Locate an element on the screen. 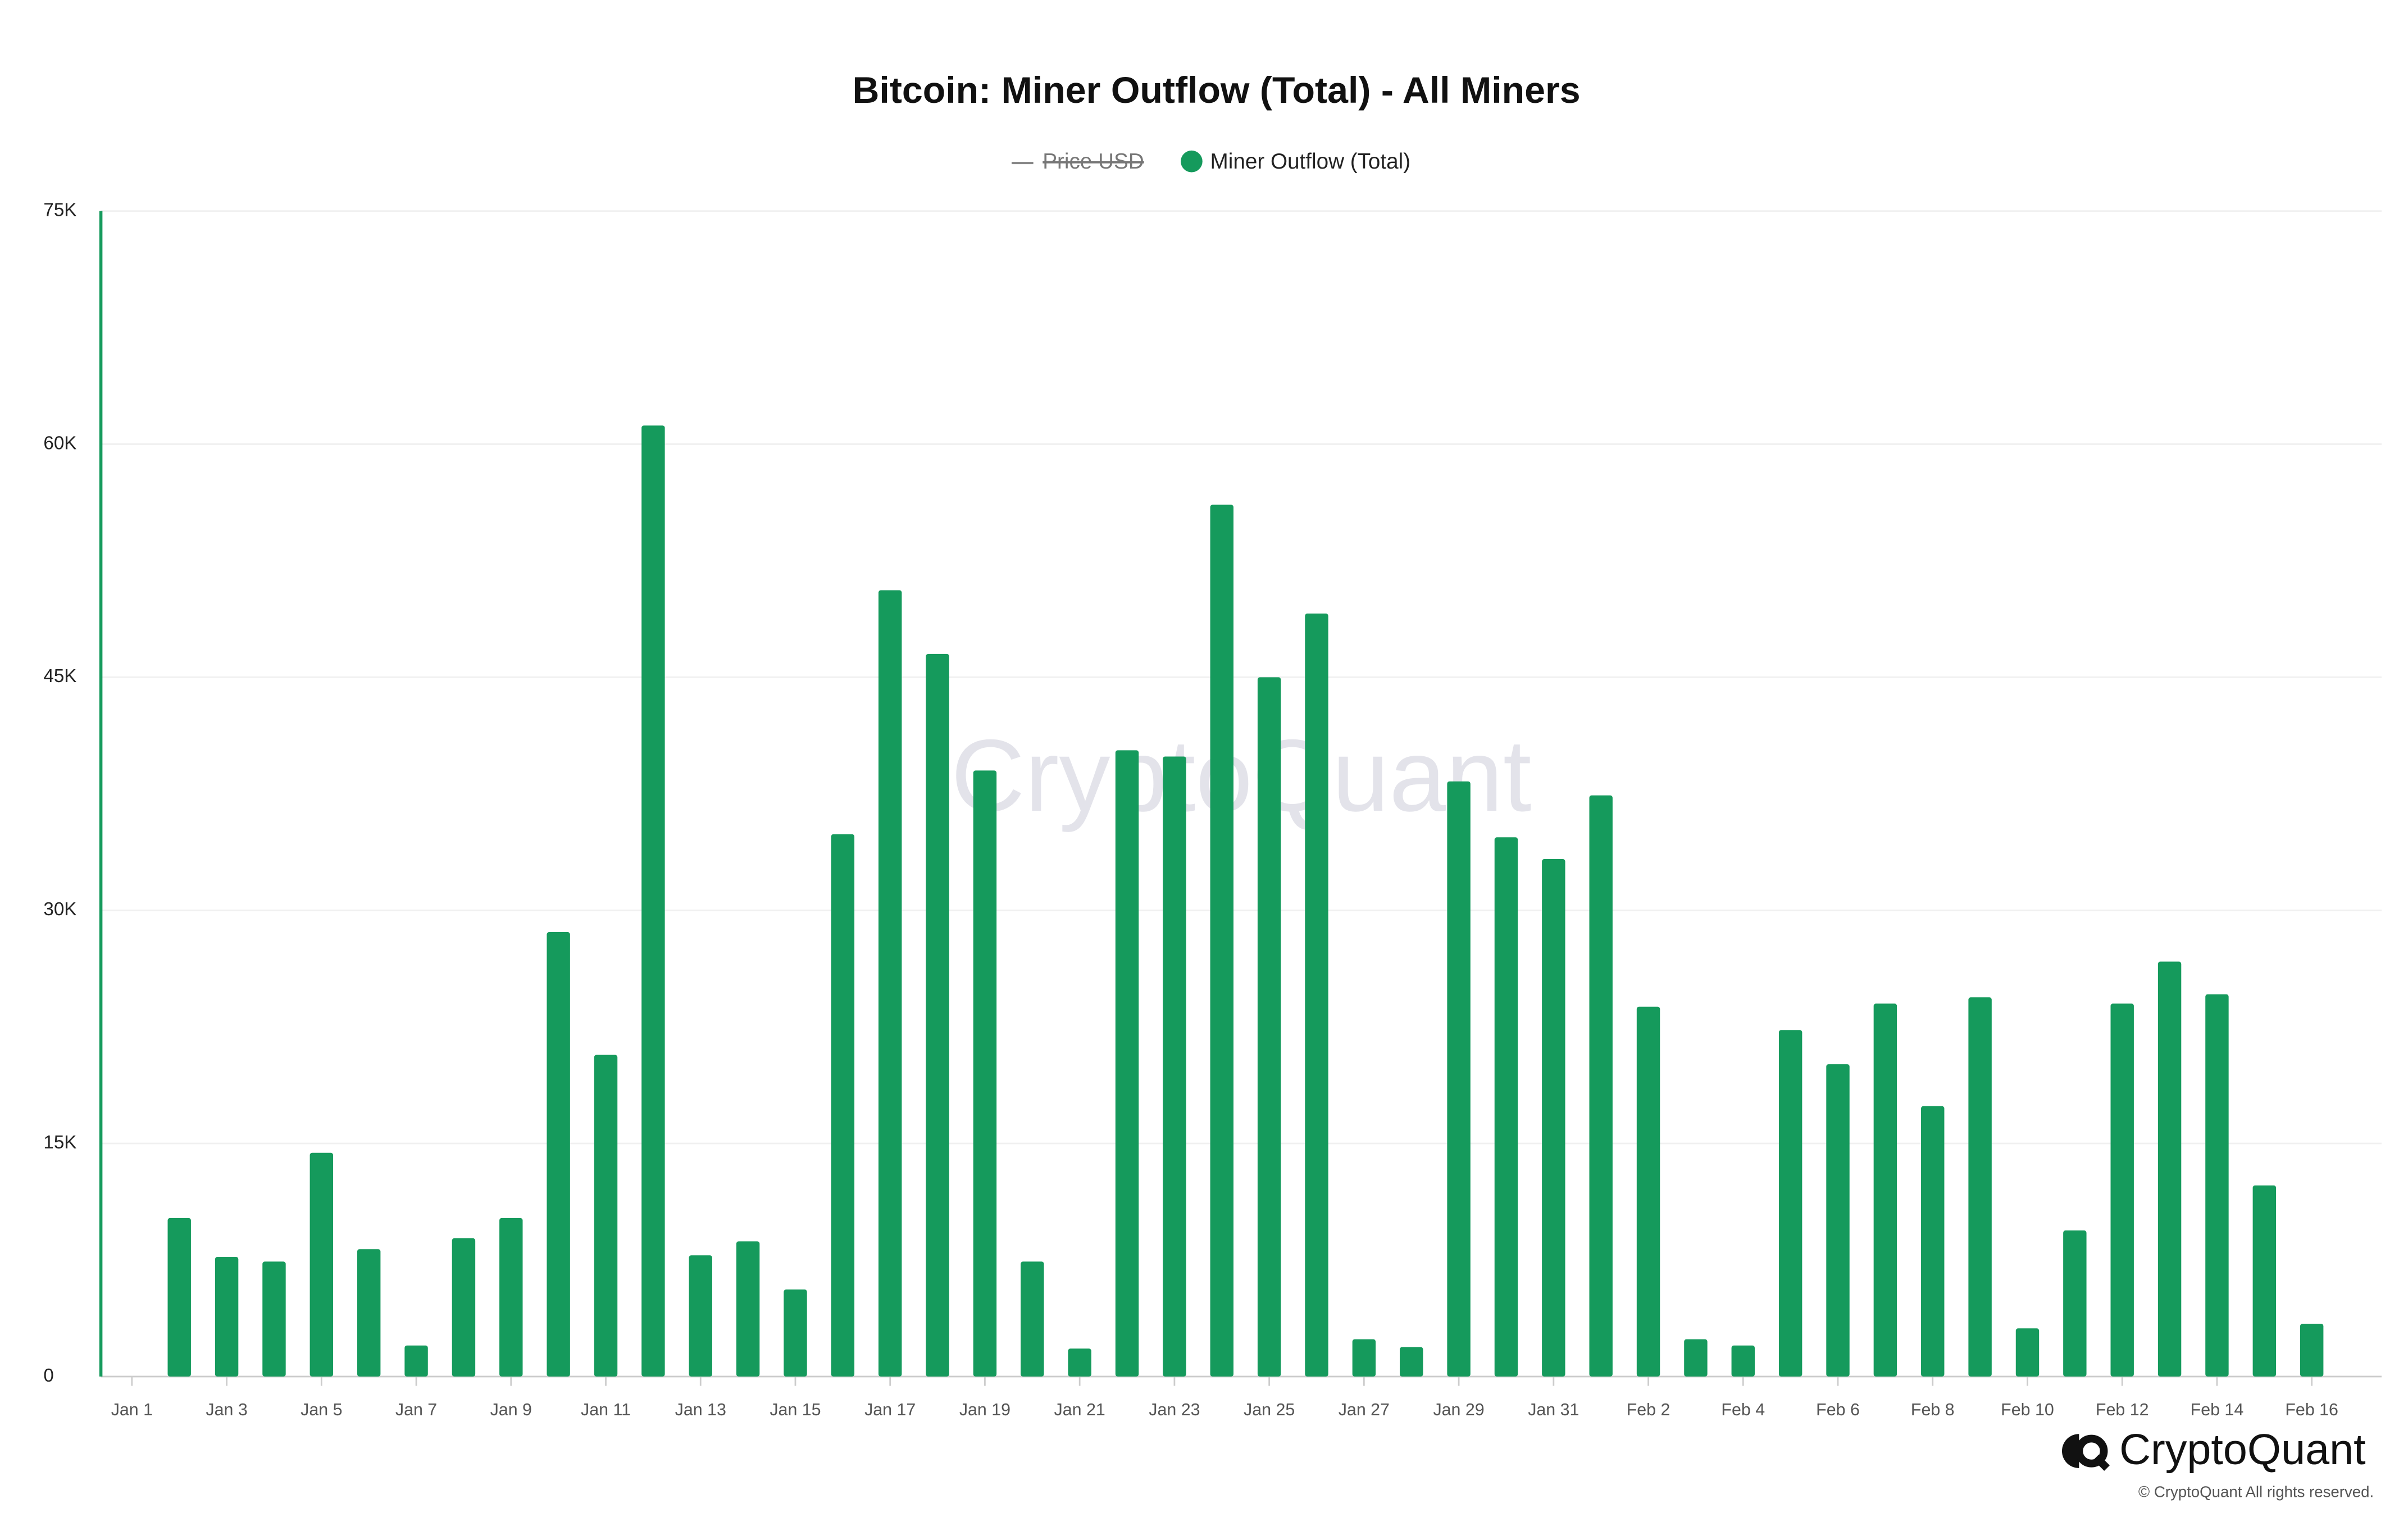  x-tick-label: Feb 10 is located at coordinates (2027, 1409).